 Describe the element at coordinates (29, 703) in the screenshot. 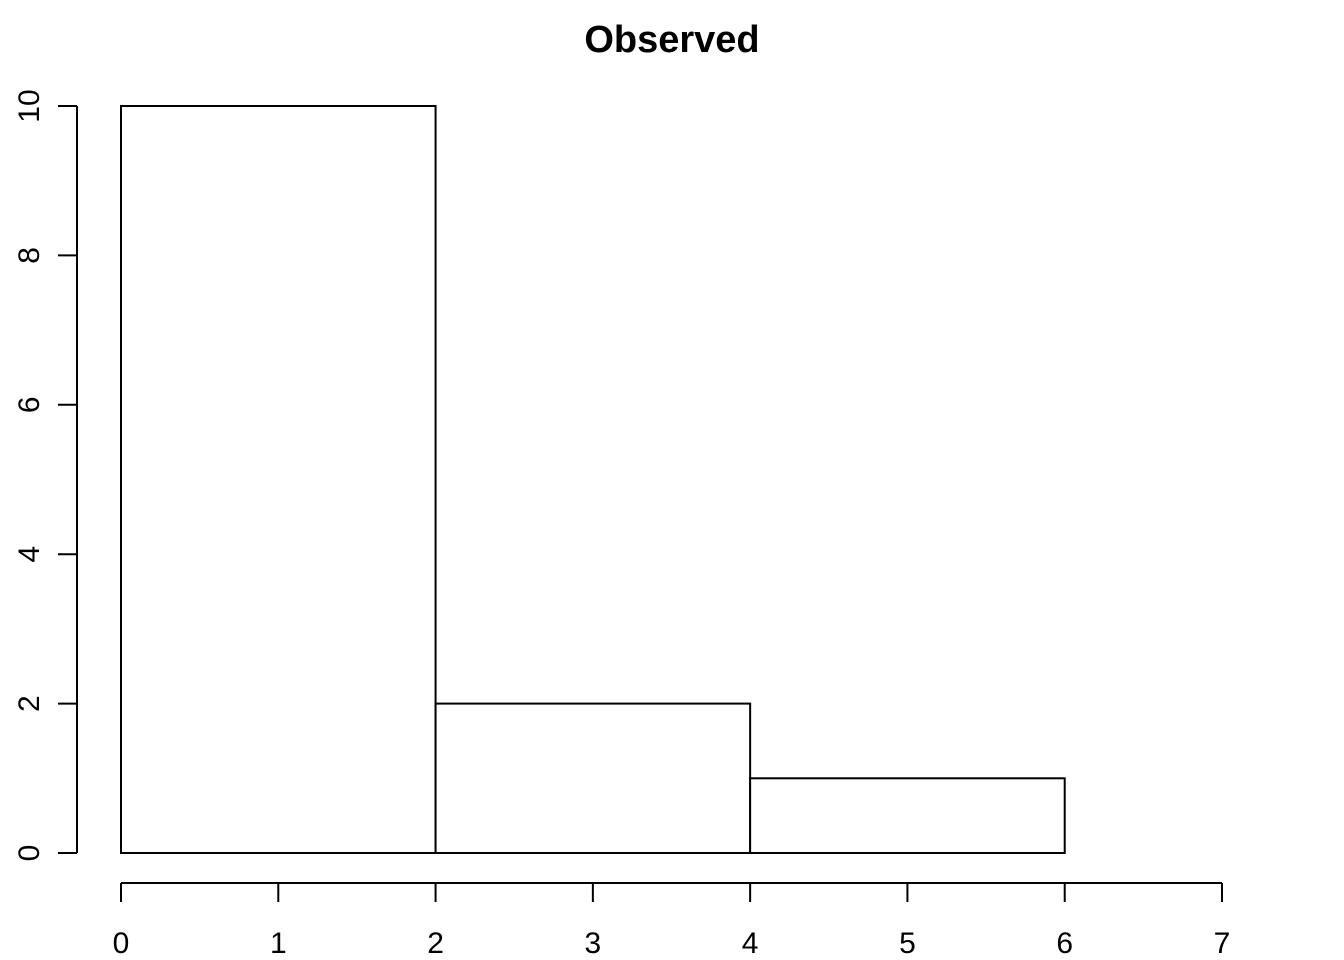

I see `y-tick-label-1: 2` at that location.